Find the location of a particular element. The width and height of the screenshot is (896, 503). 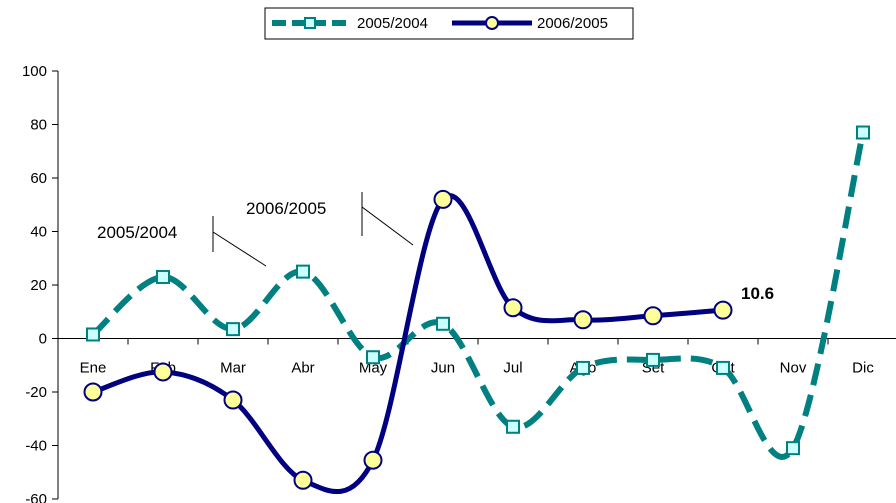

y-axis: -60 -40 -20 0 20 40 60 80 100 is located at coordinates (40, 283).